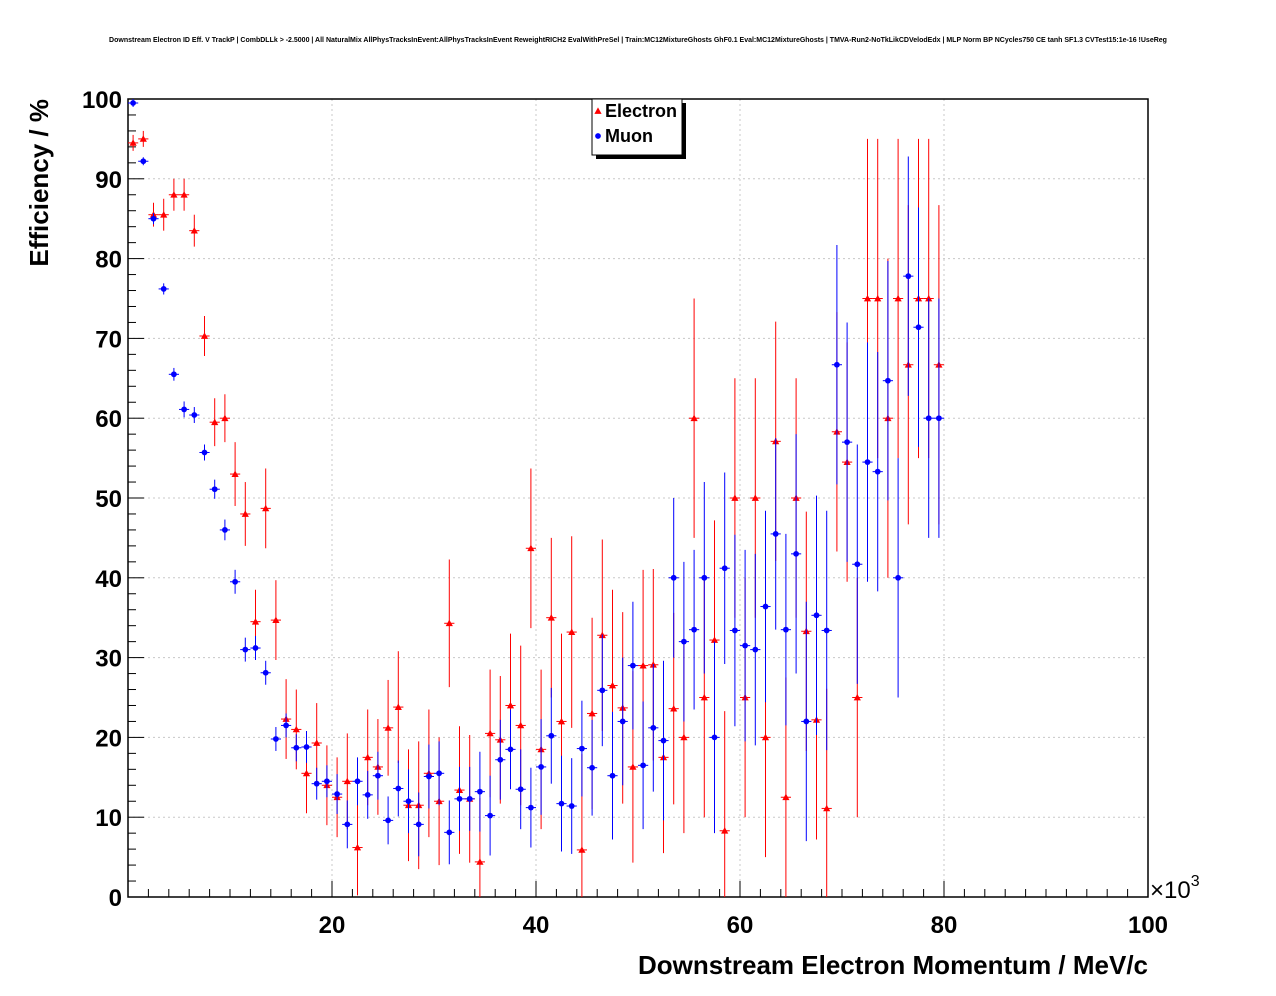 The height and width of the screenshot is (996, 1276). What do you see at coordinates (108, 339) in the screenshot?
I see `y-tick-label: 70` at bounding box center [108, 339].